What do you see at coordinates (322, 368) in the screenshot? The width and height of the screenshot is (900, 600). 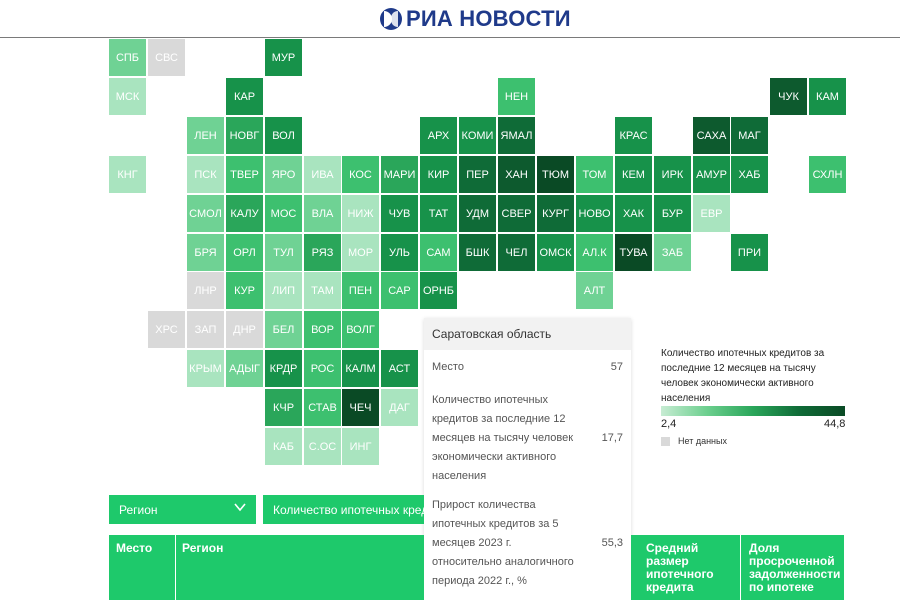 I see `region-tile: РОС` at bounding box center [322, 368].